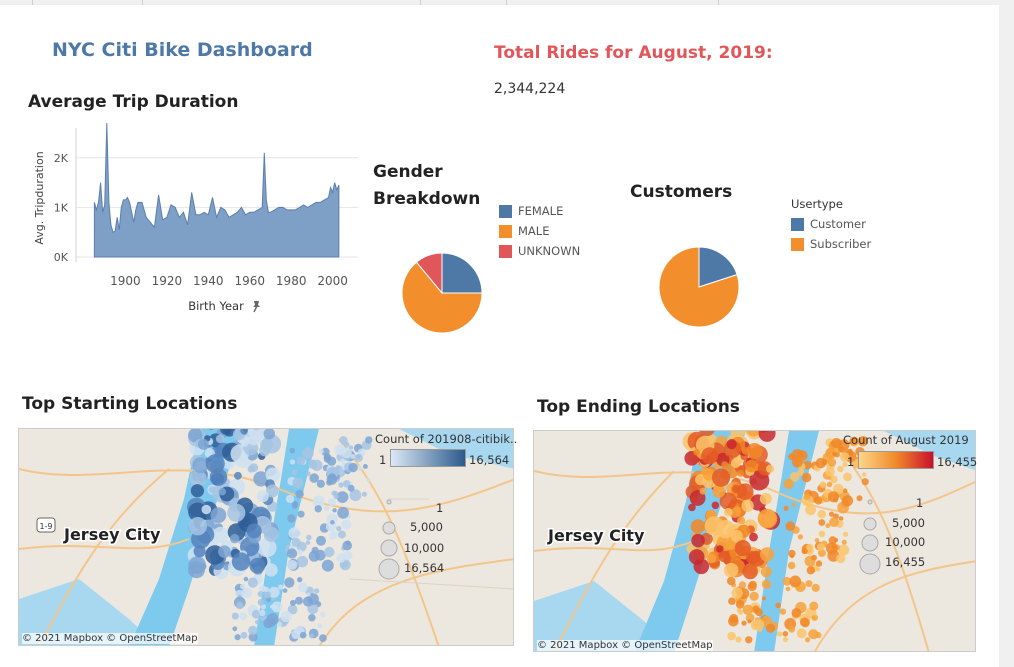  I want to click on gender-pie-chart, so click(449, 300).